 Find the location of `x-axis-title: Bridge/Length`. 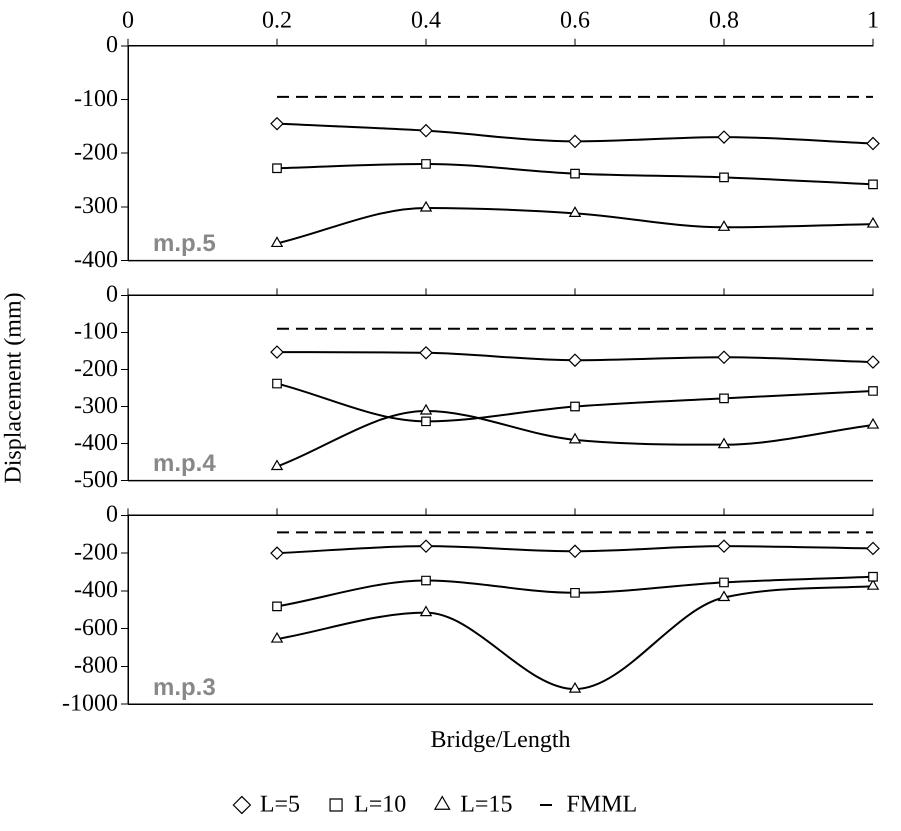

x-axis-title: Bridge/Length is located at coordinates (500, 739).